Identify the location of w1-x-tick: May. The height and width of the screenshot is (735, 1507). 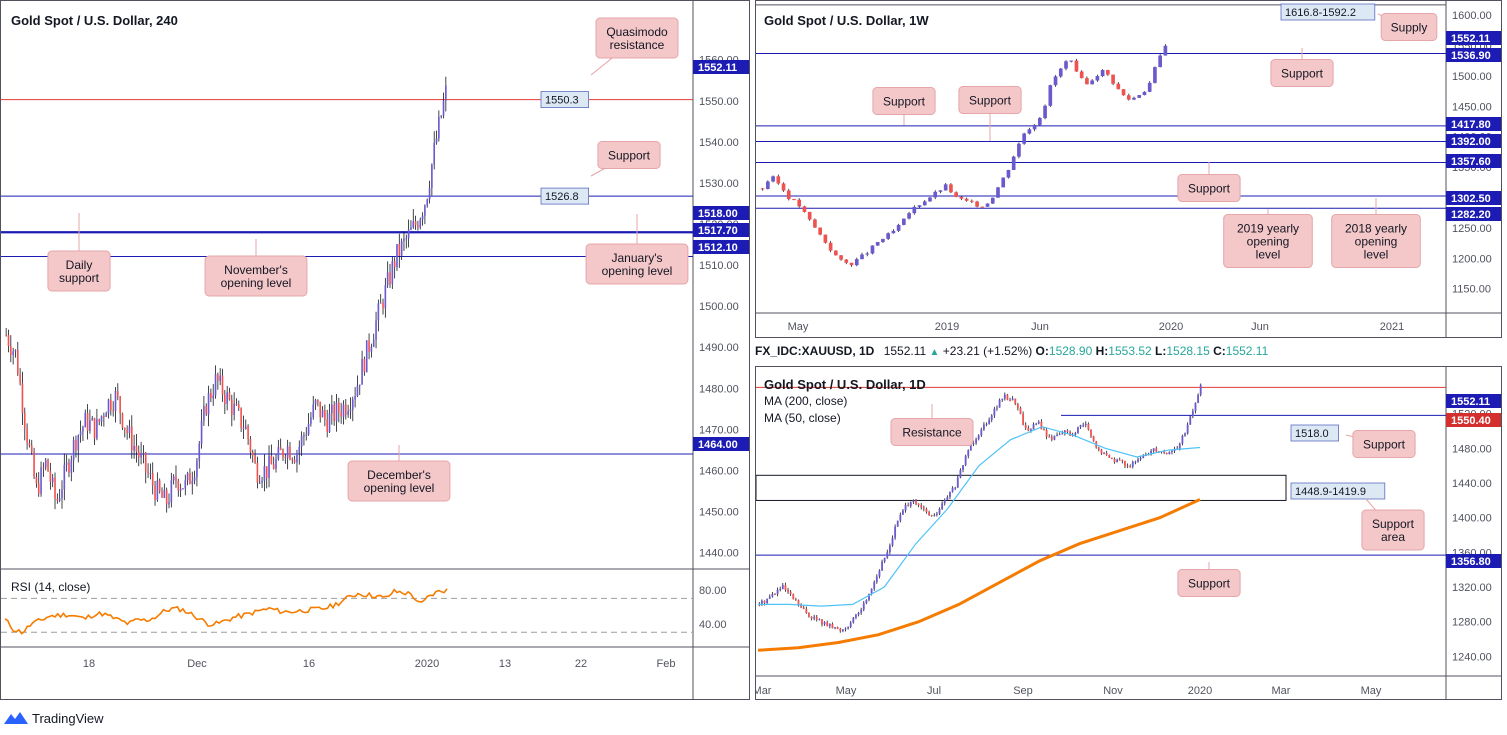
(798, 327).